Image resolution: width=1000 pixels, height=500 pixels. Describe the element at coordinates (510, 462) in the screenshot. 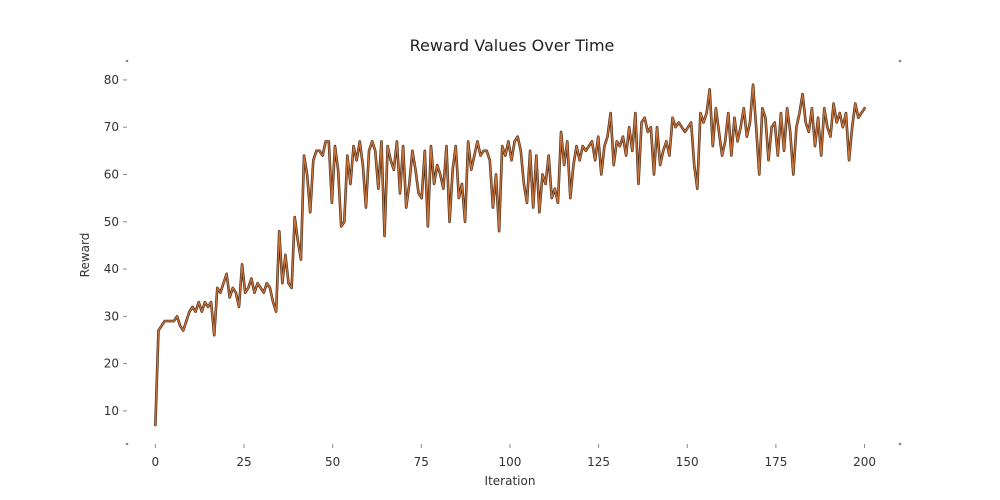

I see `x-tick-label: 100` at that location.